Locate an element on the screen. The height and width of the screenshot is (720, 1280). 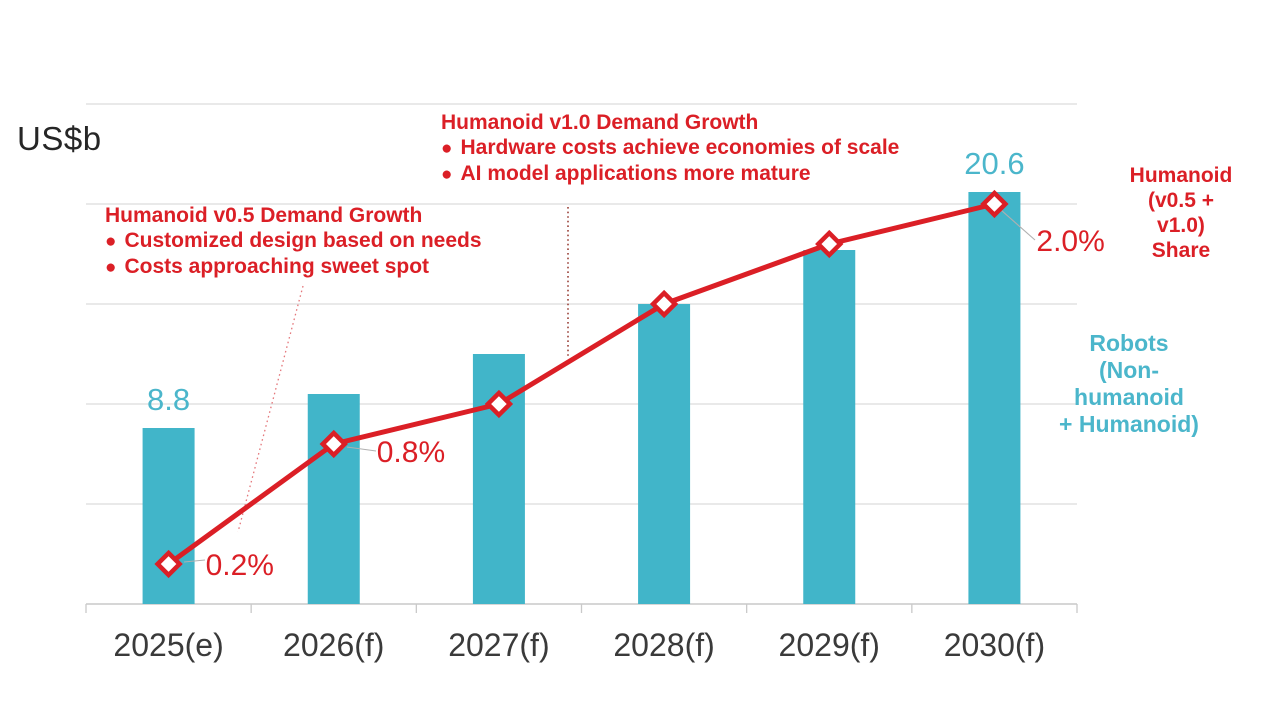
annotation-bullet-line: ● Customized design based on needs is located at coordinates (293, 241).